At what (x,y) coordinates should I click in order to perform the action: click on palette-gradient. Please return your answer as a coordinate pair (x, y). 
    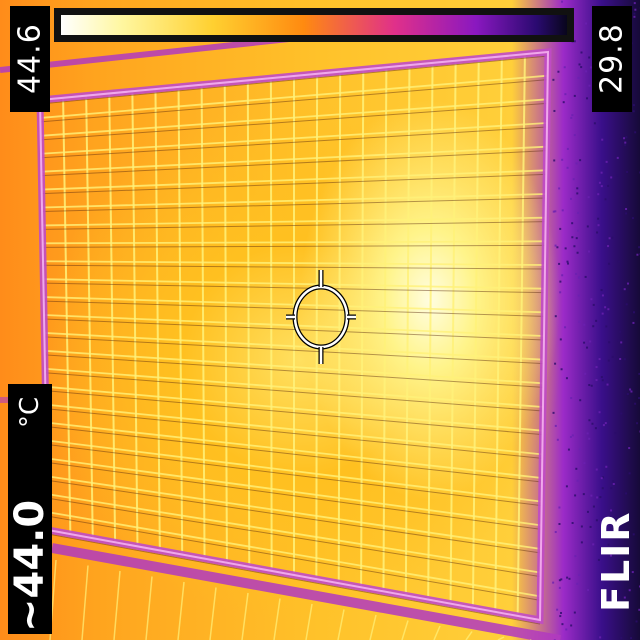
    Looking at the image, I should click on (314, 25).